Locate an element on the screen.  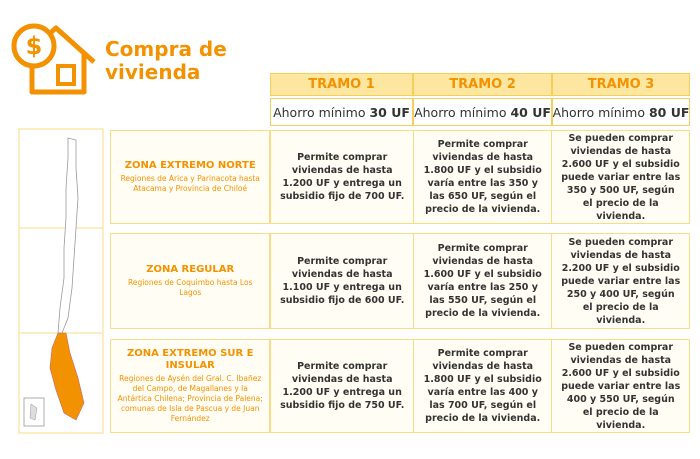
column-header: TRAMO 1 is located at coordinates (341, 84).